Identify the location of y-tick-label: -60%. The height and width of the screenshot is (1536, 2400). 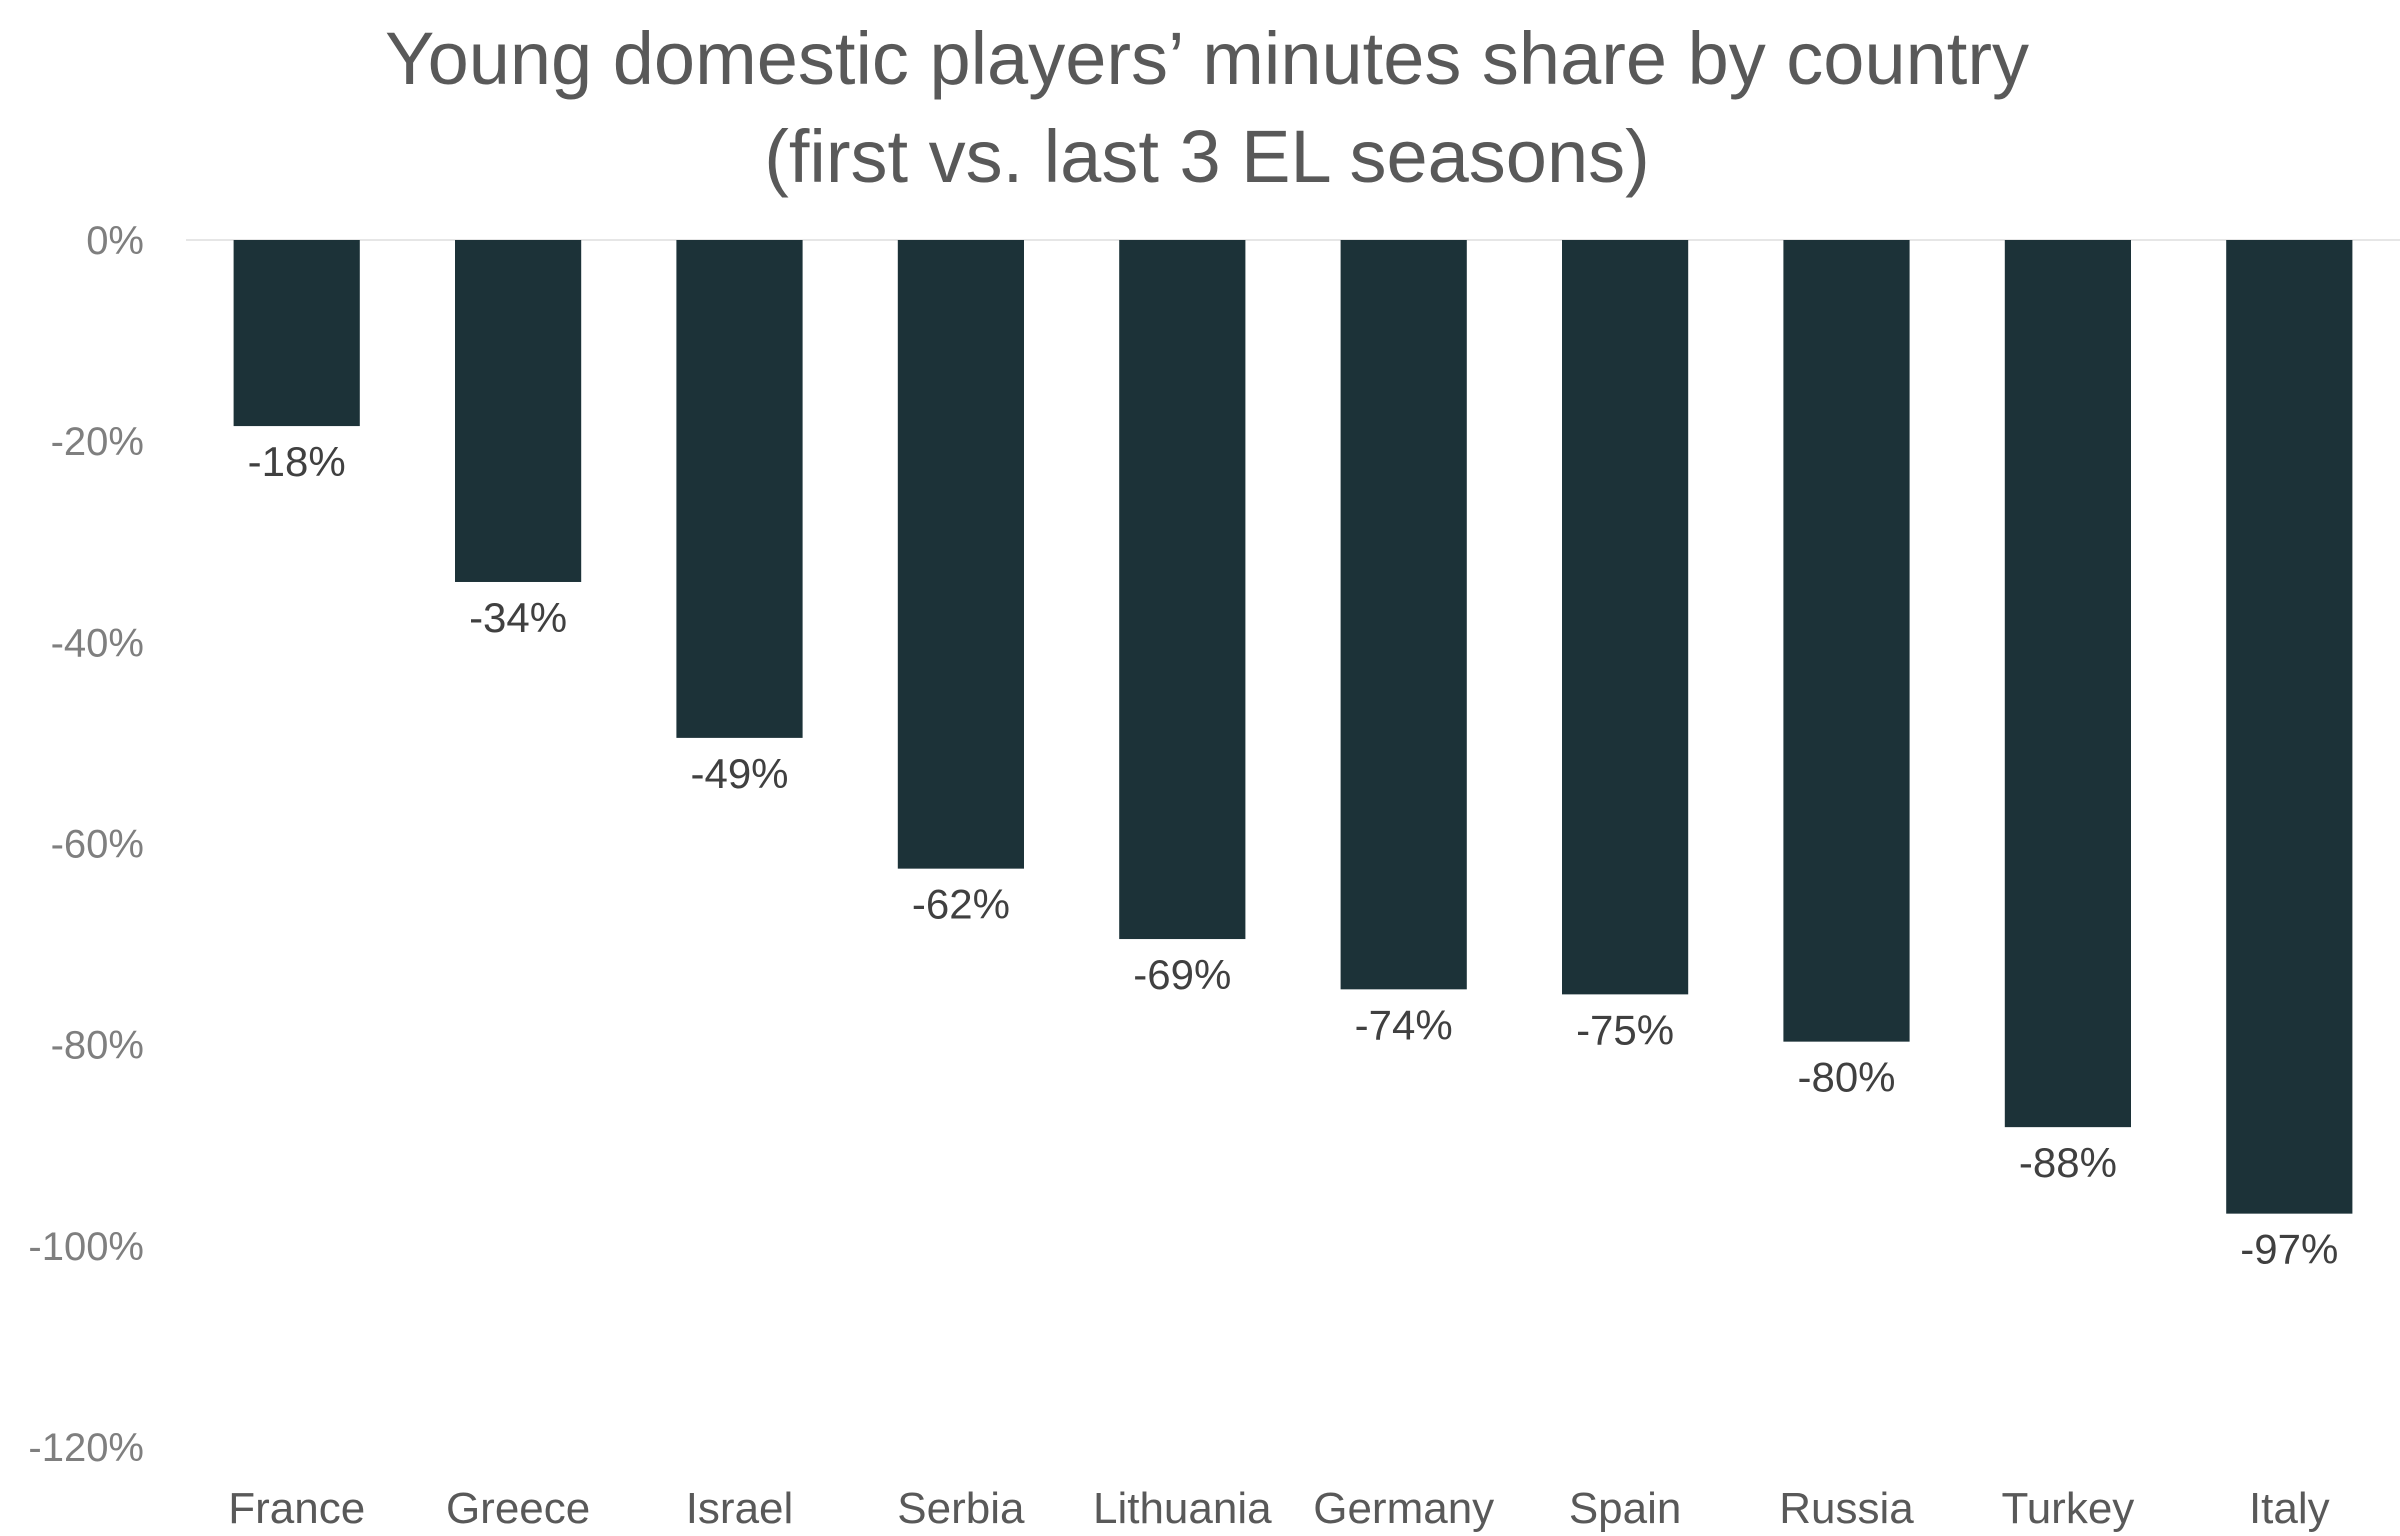
(97, 845).